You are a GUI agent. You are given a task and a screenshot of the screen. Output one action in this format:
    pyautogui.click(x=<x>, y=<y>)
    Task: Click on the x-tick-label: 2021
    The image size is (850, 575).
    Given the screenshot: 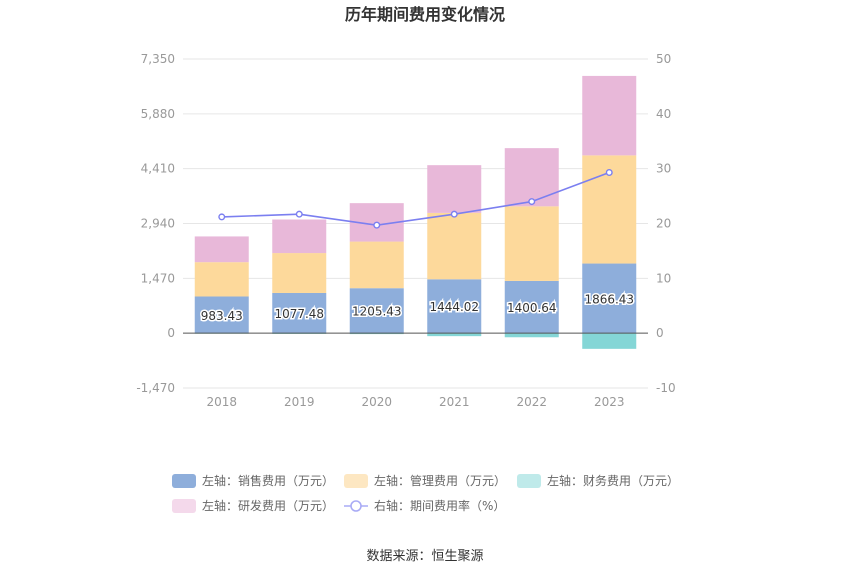 What is the action you would take?
    pyautogui.click(x=454, y=402)
    